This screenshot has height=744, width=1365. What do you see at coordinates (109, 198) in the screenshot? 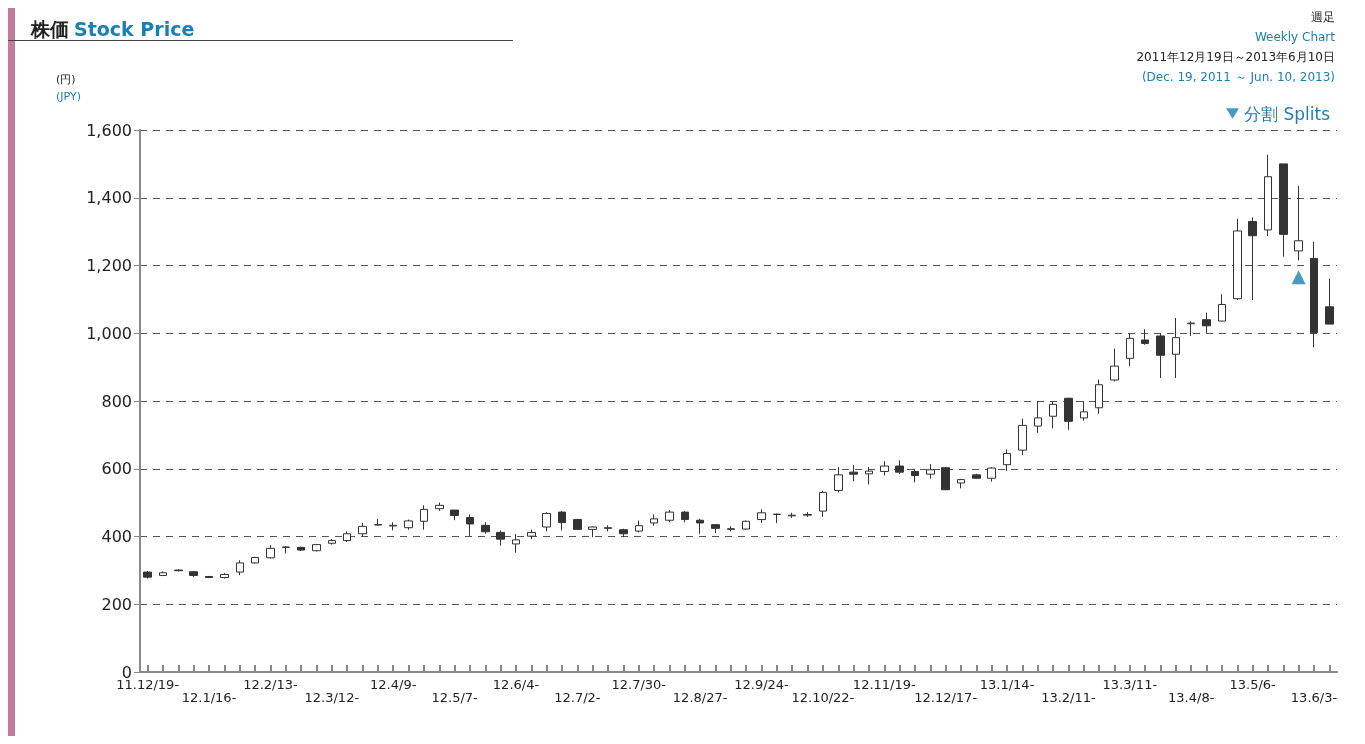
I see `y-tick-label: 1,400` at bounding box center [109, 198].